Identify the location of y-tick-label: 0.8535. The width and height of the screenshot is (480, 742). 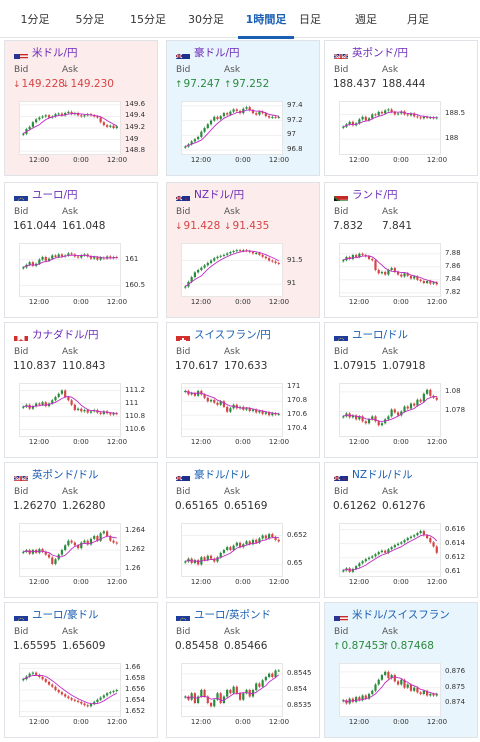
(299, 705).